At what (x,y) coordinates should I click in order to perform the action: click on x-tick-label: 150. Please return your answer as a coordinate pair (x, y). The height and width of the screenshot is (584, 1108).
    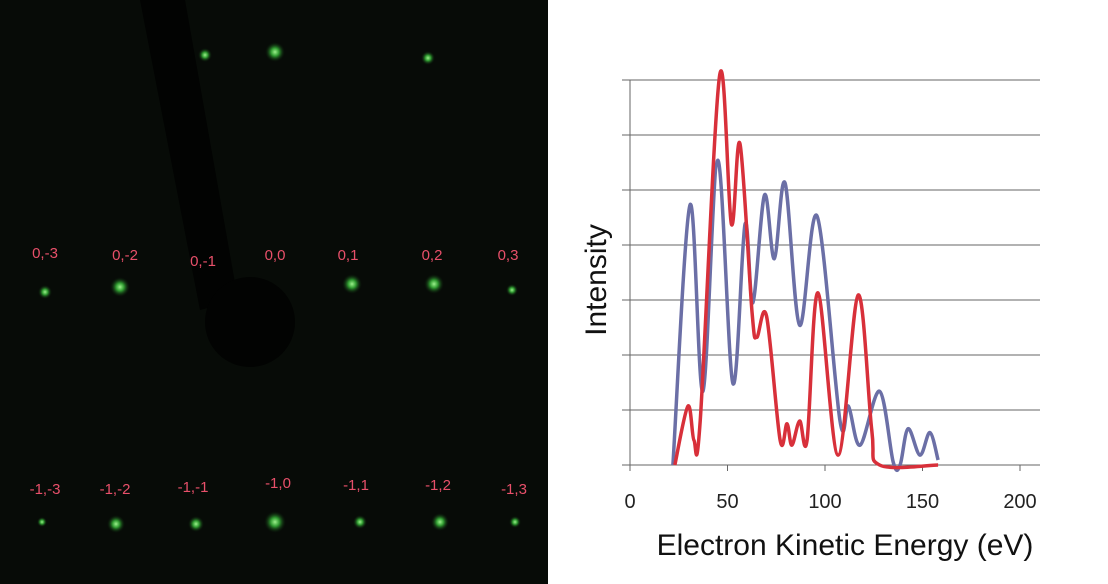
    Looking at the image, I should click on (922, 502).